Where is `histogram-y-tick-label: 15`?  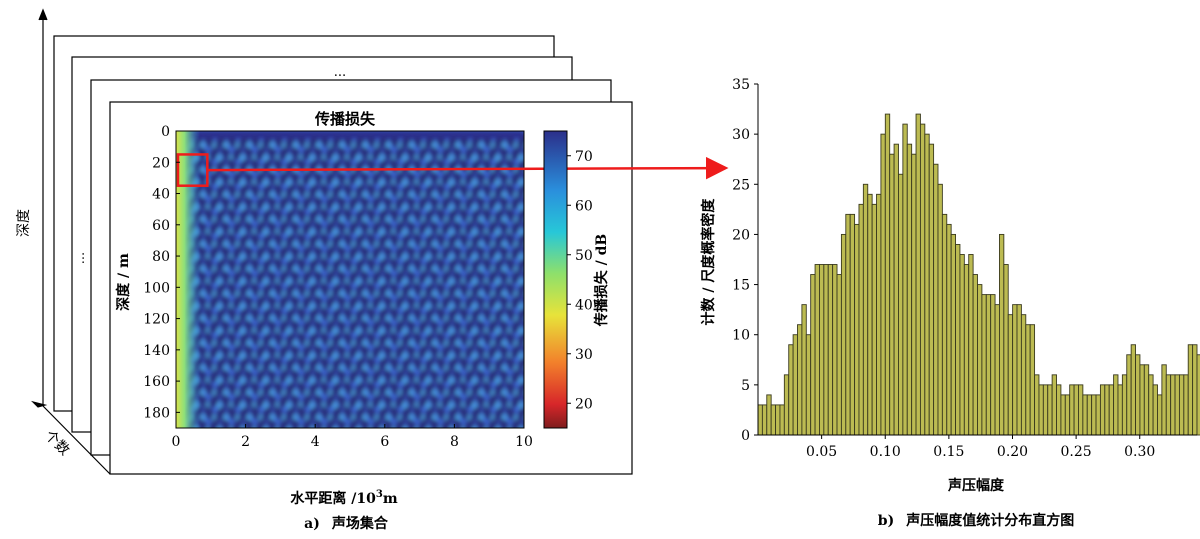
histogram-y-tick-label: 15 is located at coordinates (741, 286).